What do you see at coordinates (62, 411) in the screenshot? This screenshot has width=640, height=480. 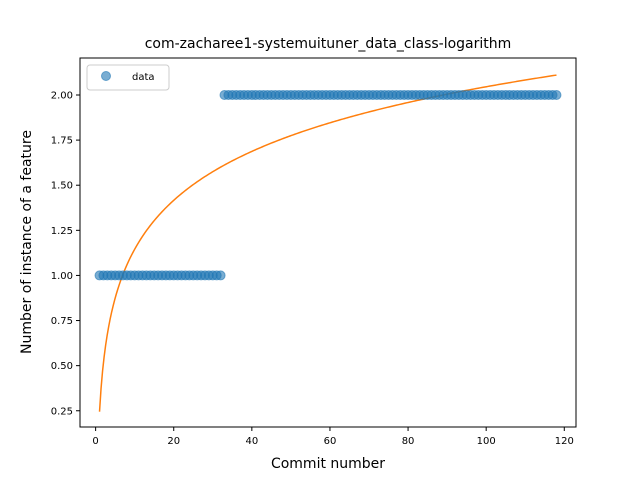 I see `y-tick-label: 0.25` at bounding box center [62, 411].